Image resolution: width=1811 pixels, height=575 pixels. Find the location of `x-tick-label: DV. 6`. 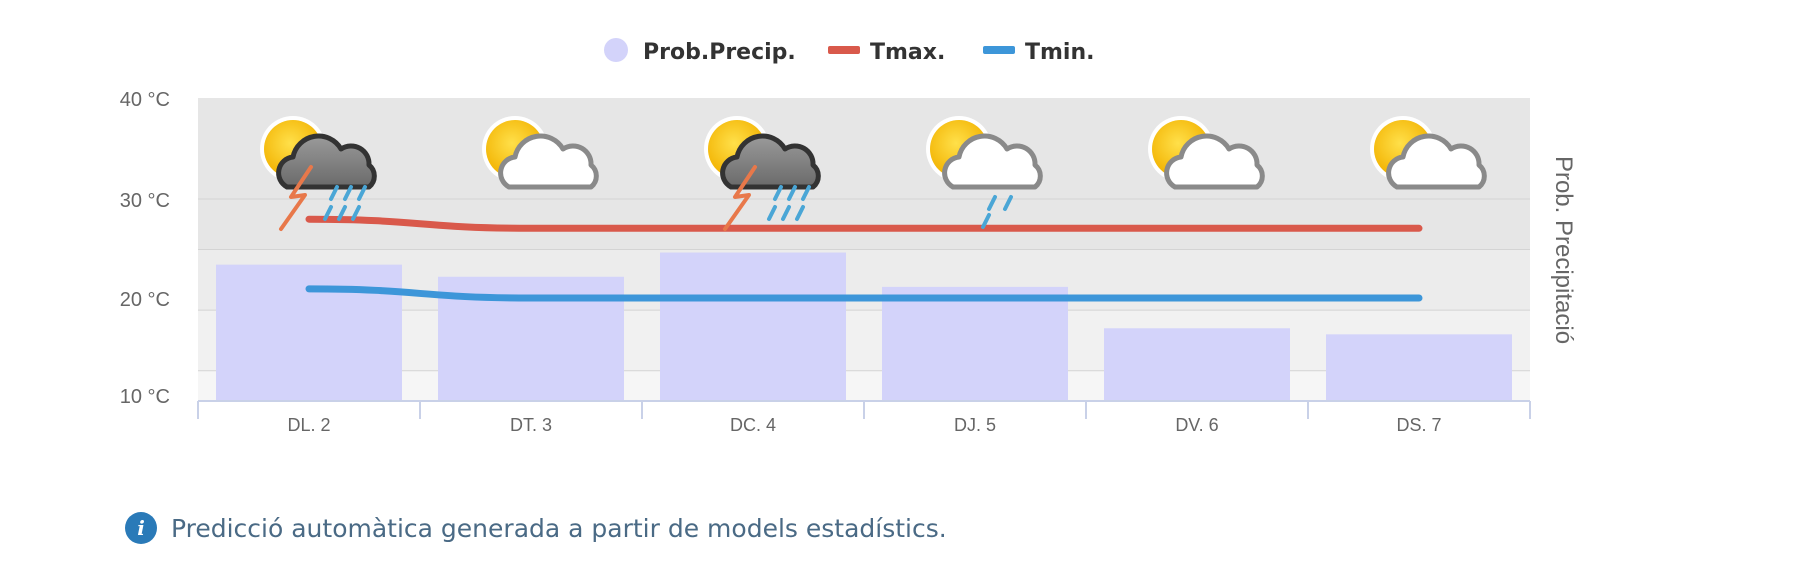

x-tick-label: DV. 6 is located at coordinates (1196, 425).